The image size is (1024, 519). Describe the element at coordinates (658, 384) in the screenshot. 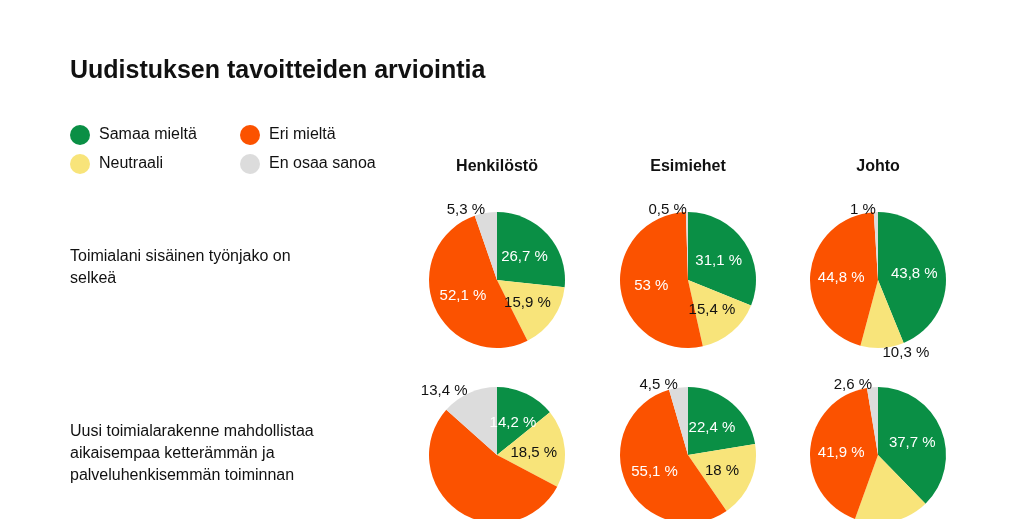

I see `data-label: 4,5 %` at that location.